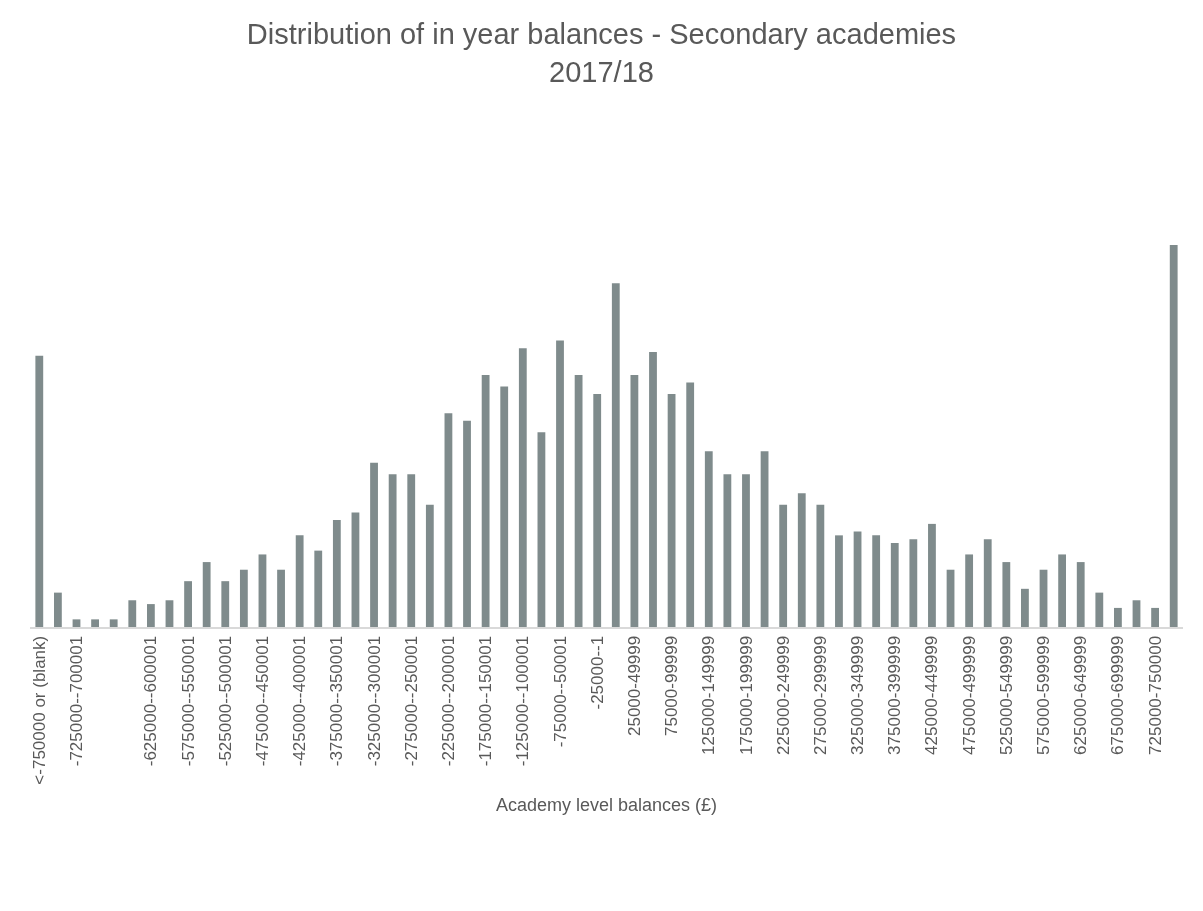  Describe the element at coordinates (411, 701) in the screenshot. I see `x-tick-label: -275000--250001` at that location.